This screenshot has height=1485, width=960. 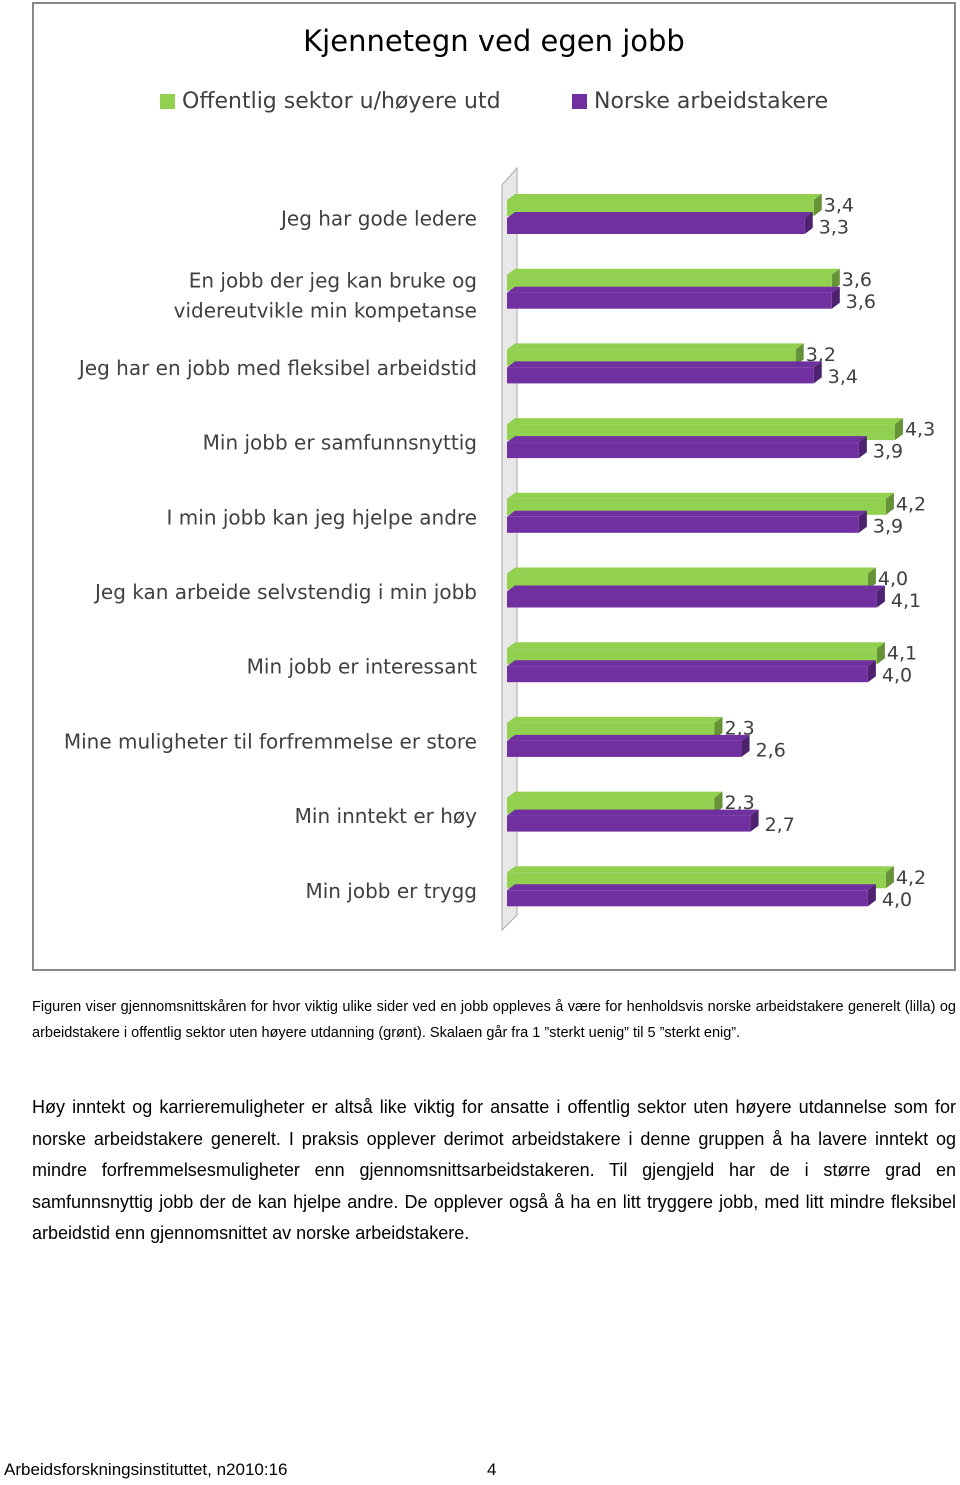 What do you see at coordinates (494, 41) in the screenshot?
I see `chart-title: Kjennetegn ved egen jobb` at bounding box center [494, 41].